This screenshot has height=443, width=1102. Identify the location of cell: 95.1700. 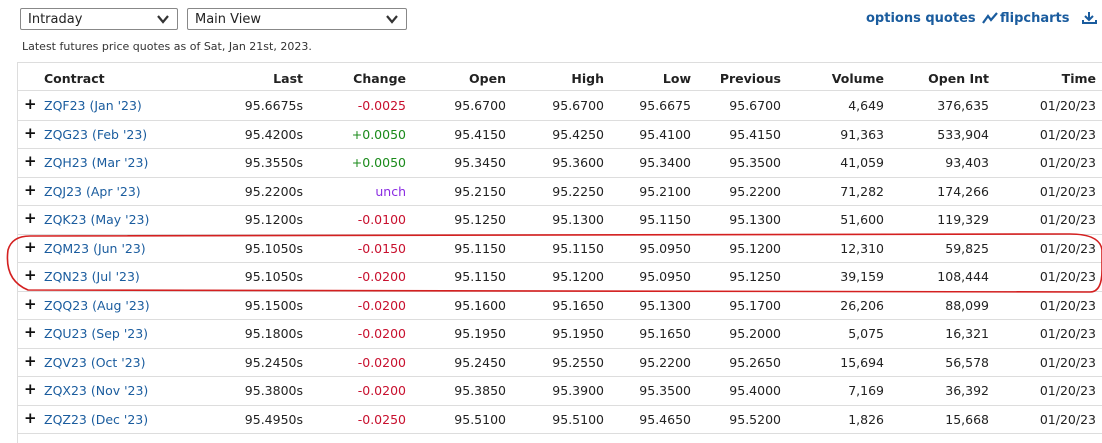
(755, 305).